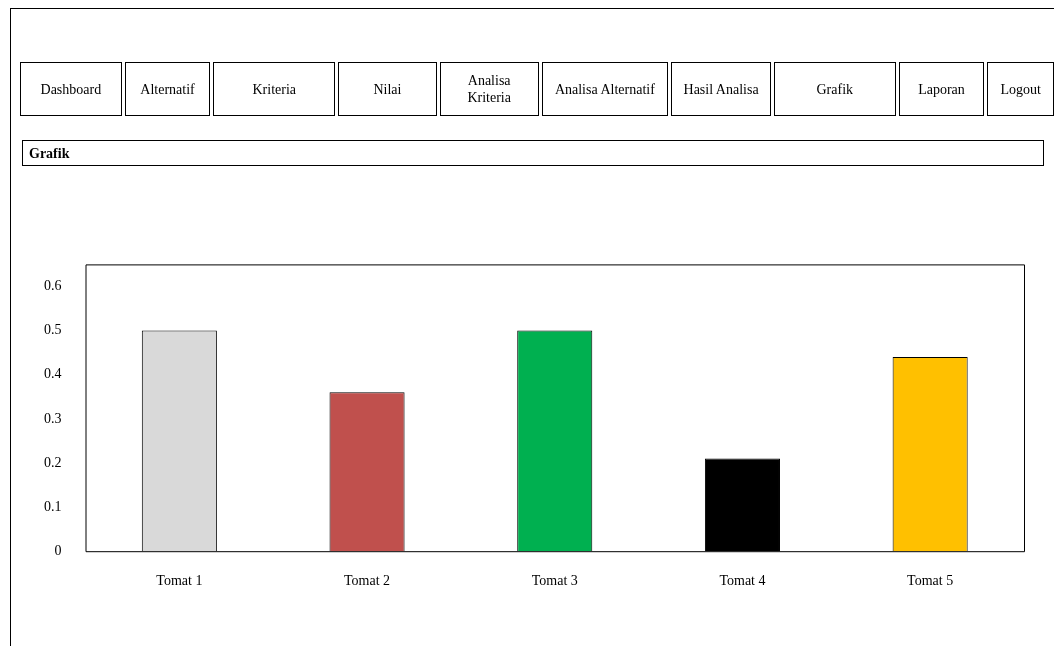 The image size is (1054, 646). Describe the element at coordinates (554, 581) in the screenshot. I see `x-tick-label: Tomat 3` at that location.